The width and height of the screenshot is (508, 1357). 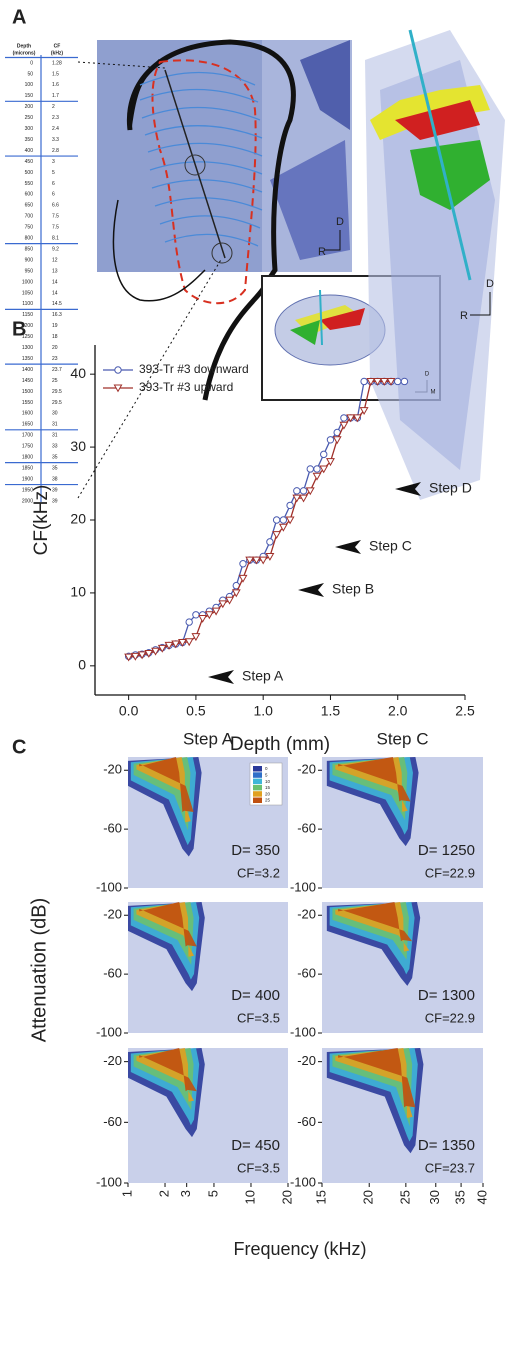 What do you see at coordinates (19, 17) in the screenshot?
I see `panel-label: A` at bounding box center [19, 17].